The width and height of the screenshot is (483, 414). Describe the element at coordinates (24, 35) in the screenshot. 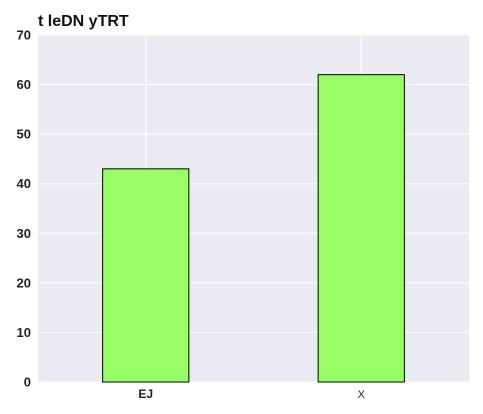

I see `y-tick-label-7: 70` at that location.